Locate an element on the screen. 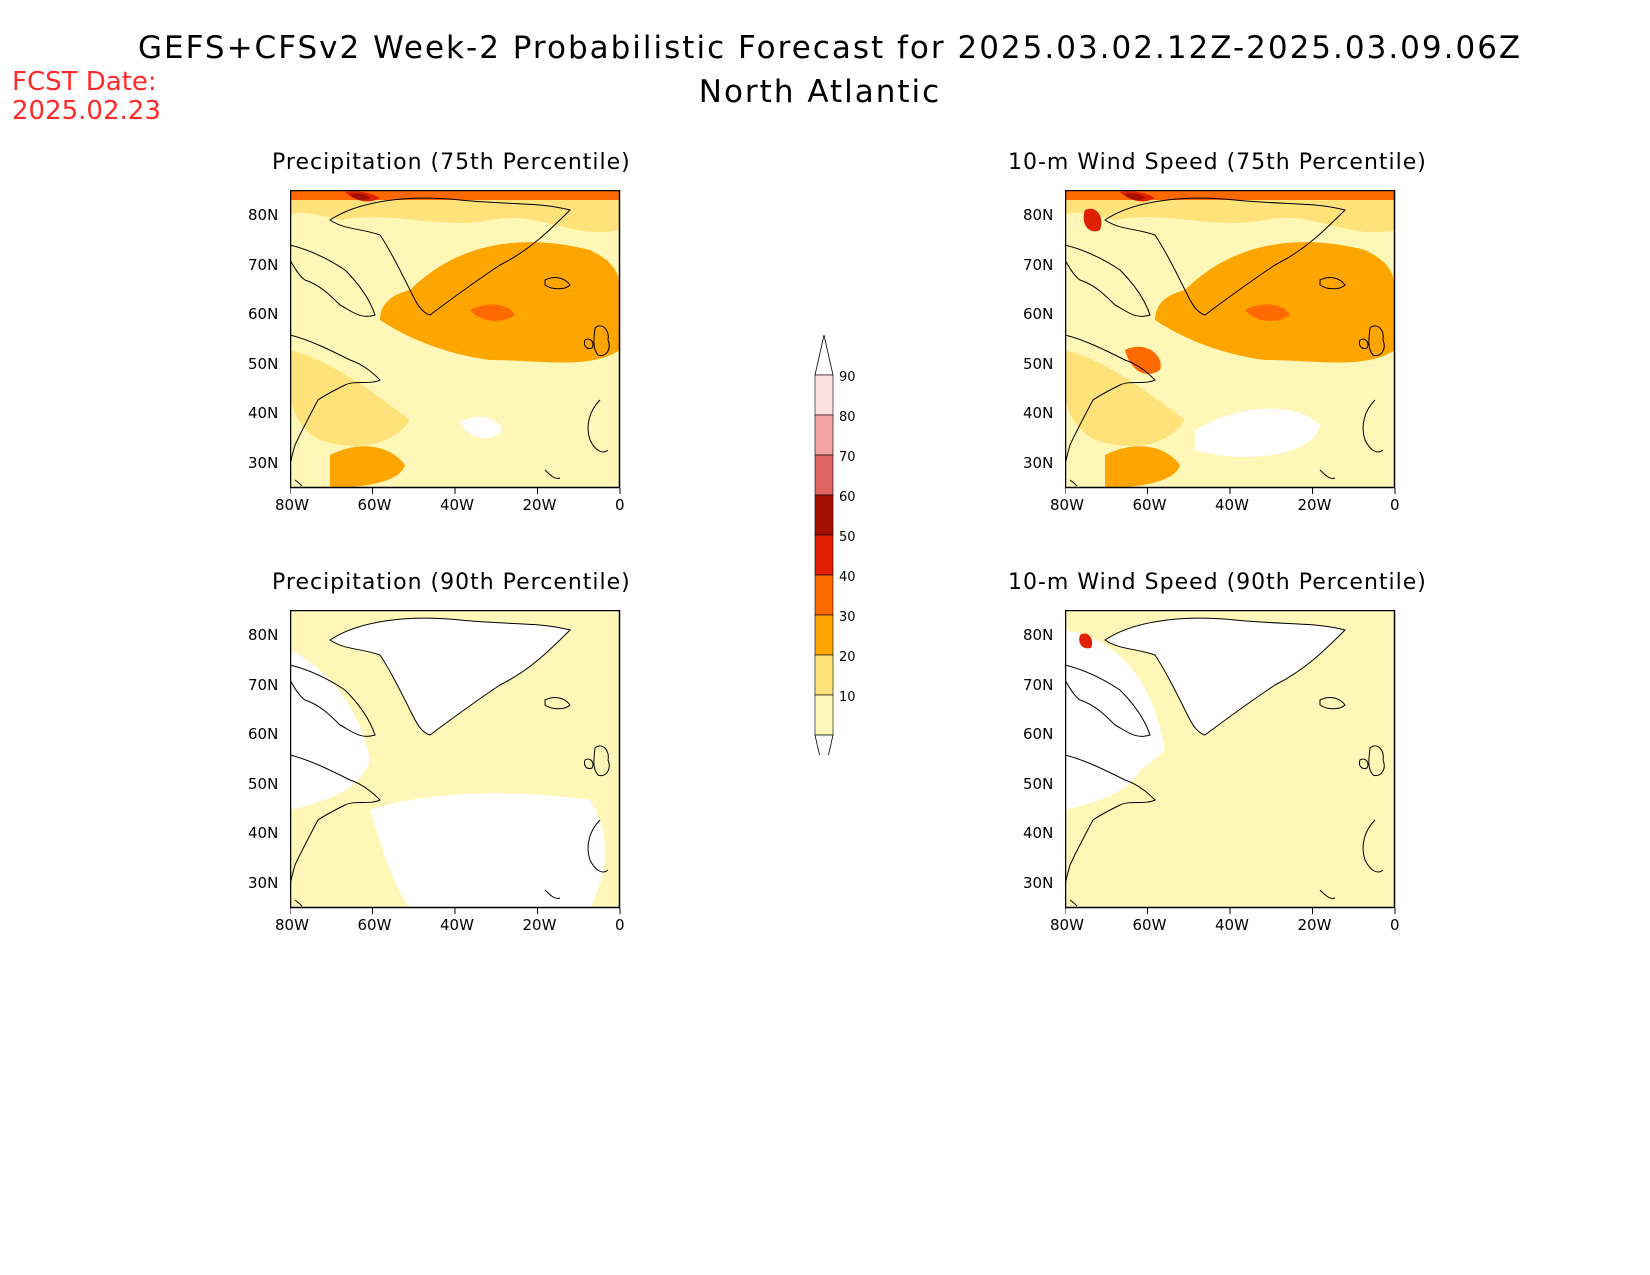 The image size is (1650, 1275). map-precip75-lon-label-3: 20W is located at coordinates (539, 505).